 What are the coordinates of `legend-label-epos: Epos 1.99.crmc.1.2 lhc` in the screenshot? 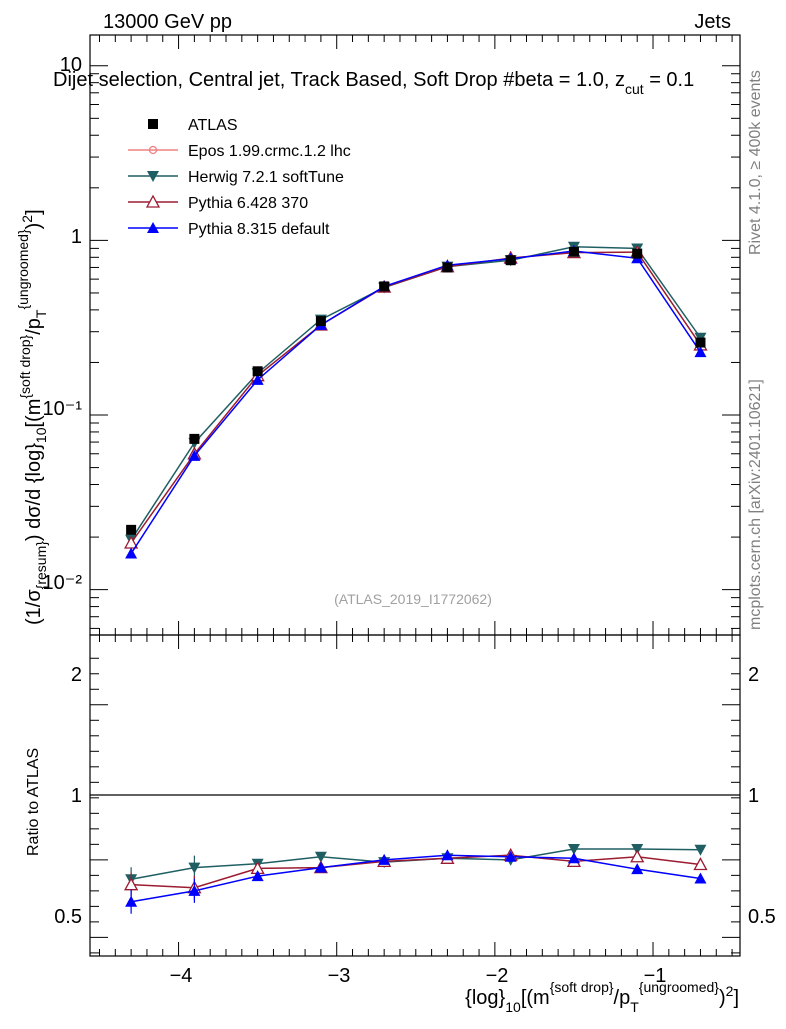 It's located at (269, 151).